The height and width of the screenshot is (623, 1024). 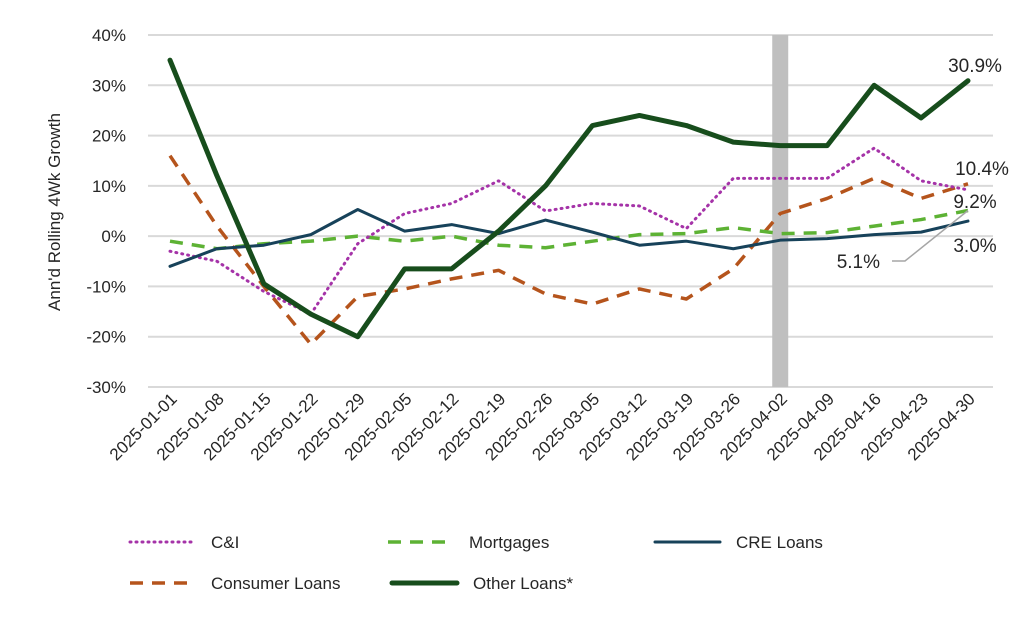 I want to click on y-tick-label: 20%, so click(x=109, y=136).